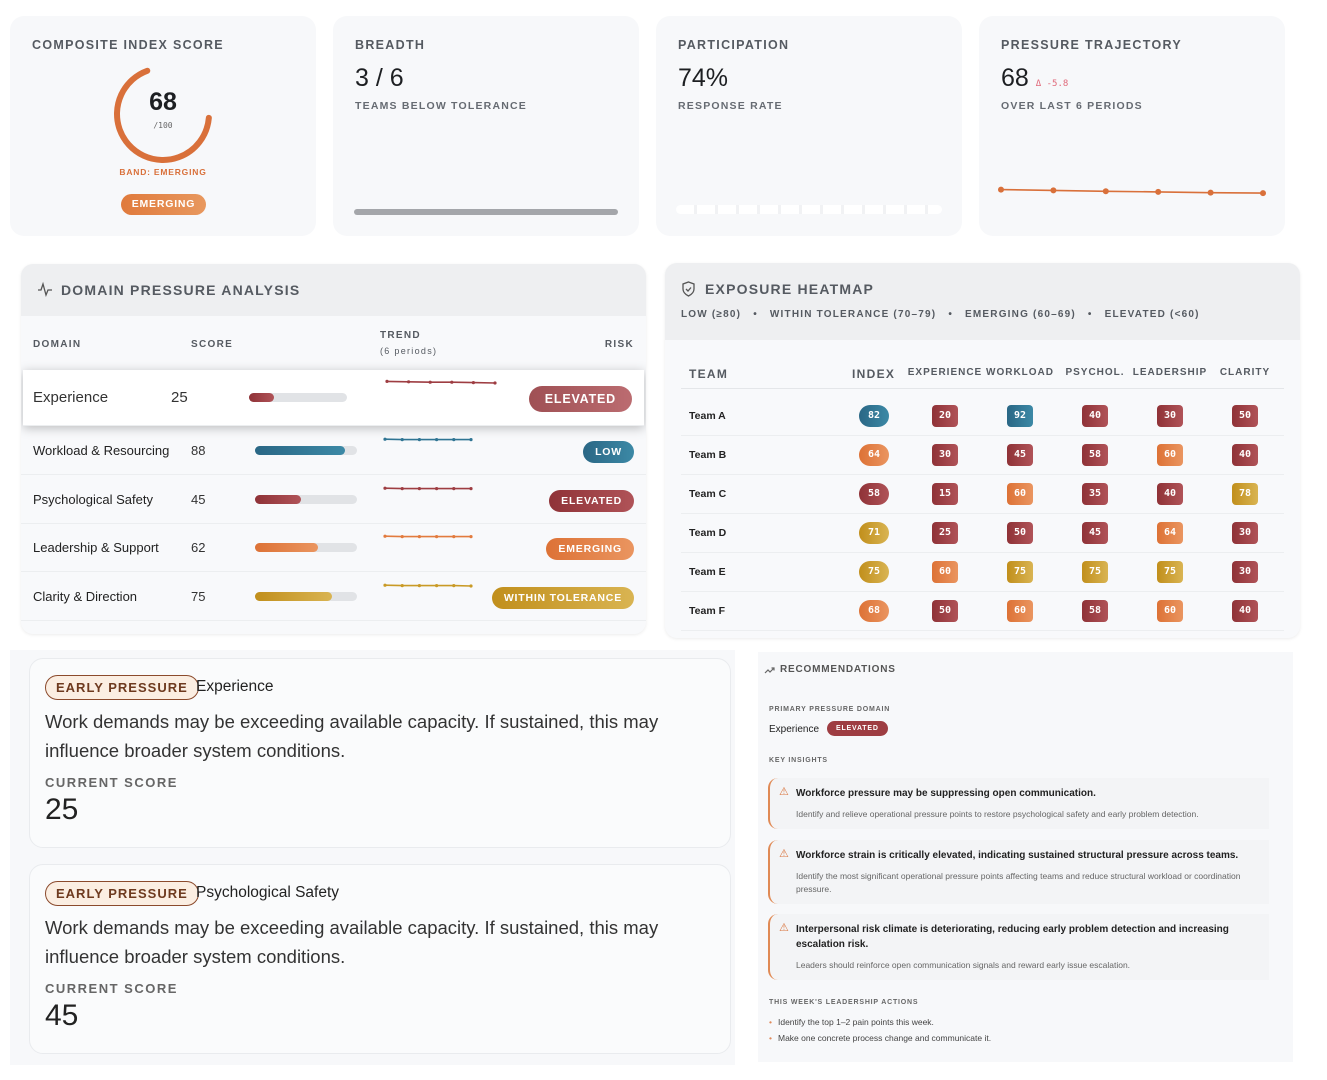 The image size is (1327, 1080). Describe the element at coordinates (844, 1002) in the screenshot. I see `actions-label: THIS WEEK'S LEADERSHIP ACTIONS` at that location.